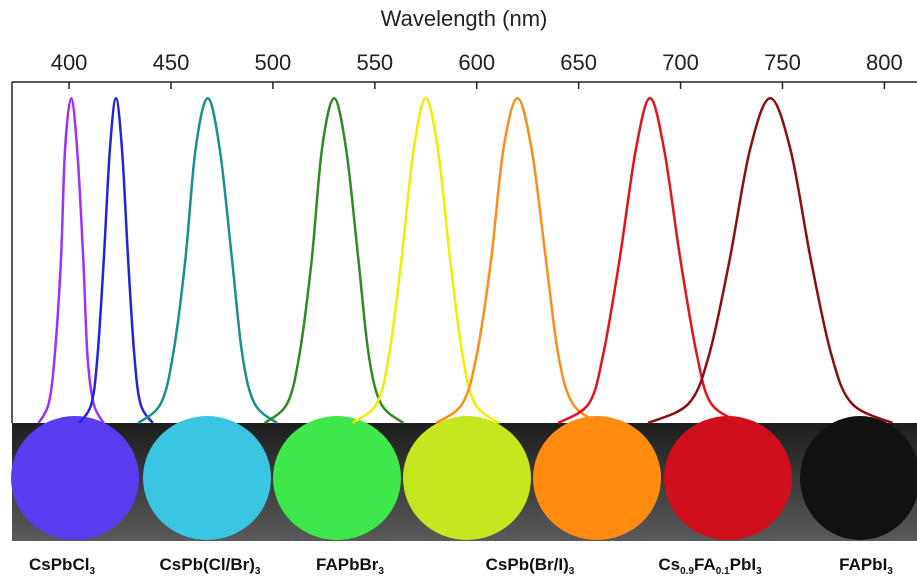  What do you see at coordinates (723, 571) in the screenshot?
I see `label-part: 0.1` at bounding box center [723, 571].